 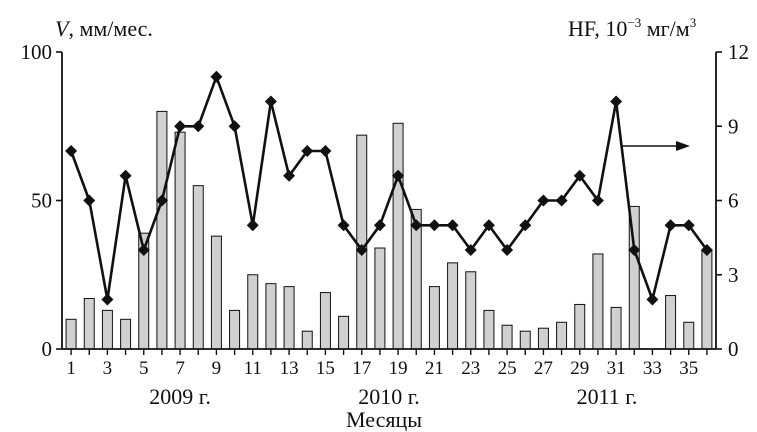 I want to click on right-axis-title: HF, 10−3 мг/м3, so click(x=632, y=28).